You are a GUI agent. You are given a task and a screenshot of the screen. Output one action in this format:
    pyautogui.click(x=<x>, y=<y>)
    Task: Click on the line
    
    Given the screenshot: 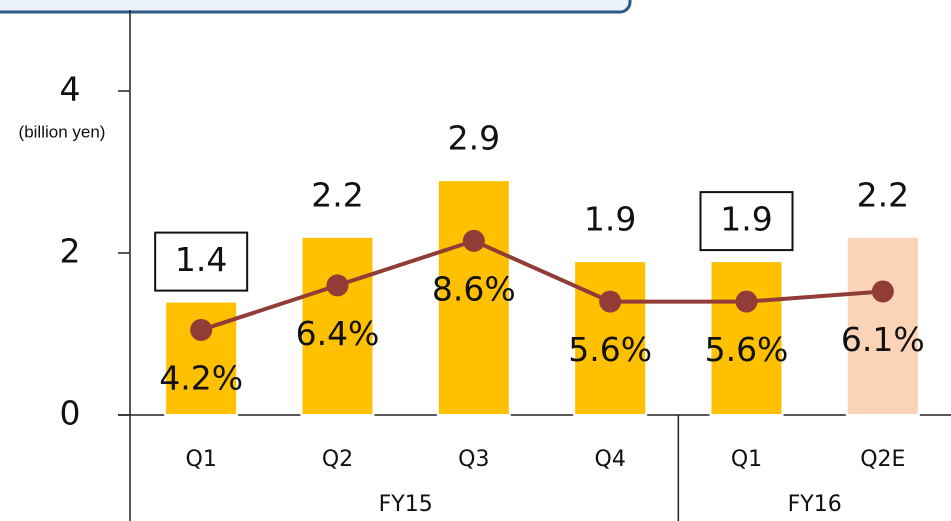 What is the action you would take?
    pyautogui.click(x=541, y=285)
    